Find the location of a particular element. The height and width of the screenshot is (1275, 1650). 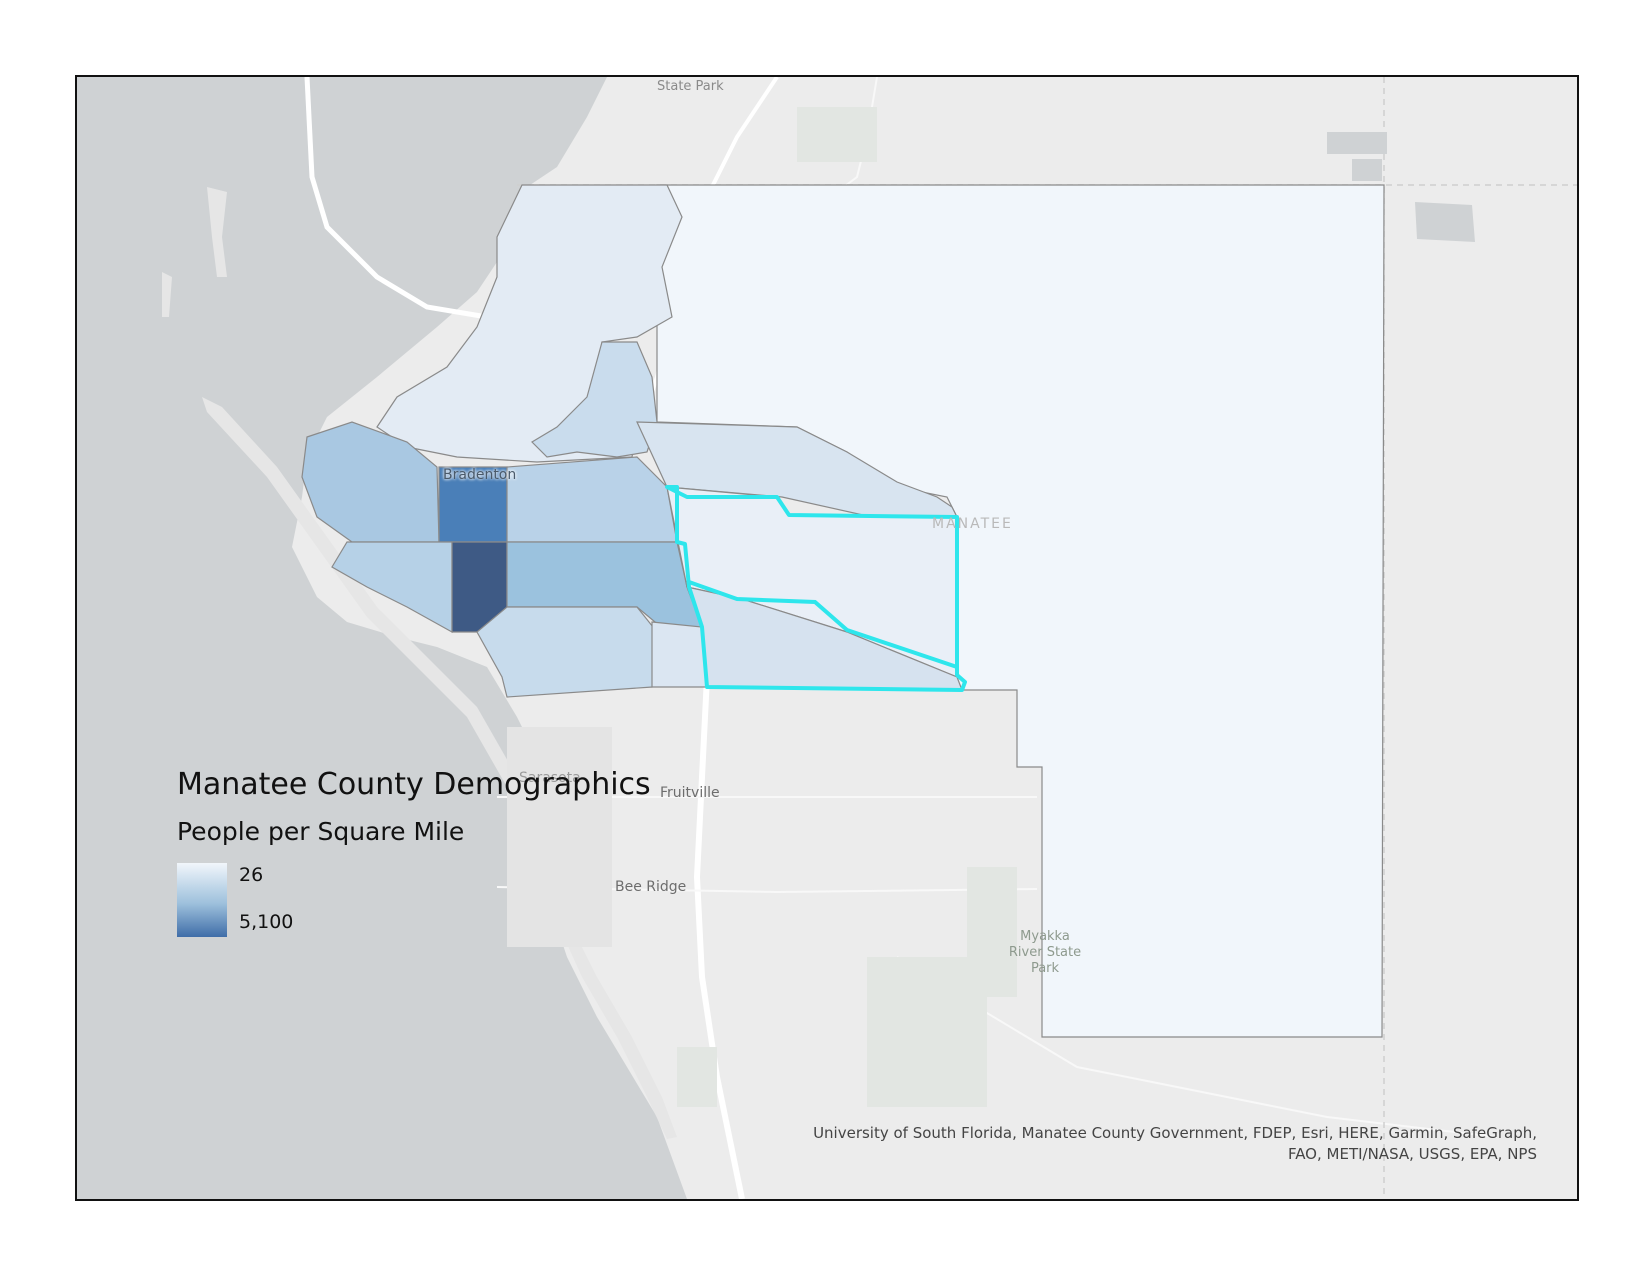

tract-north-central is located at coordinates (594, 399).